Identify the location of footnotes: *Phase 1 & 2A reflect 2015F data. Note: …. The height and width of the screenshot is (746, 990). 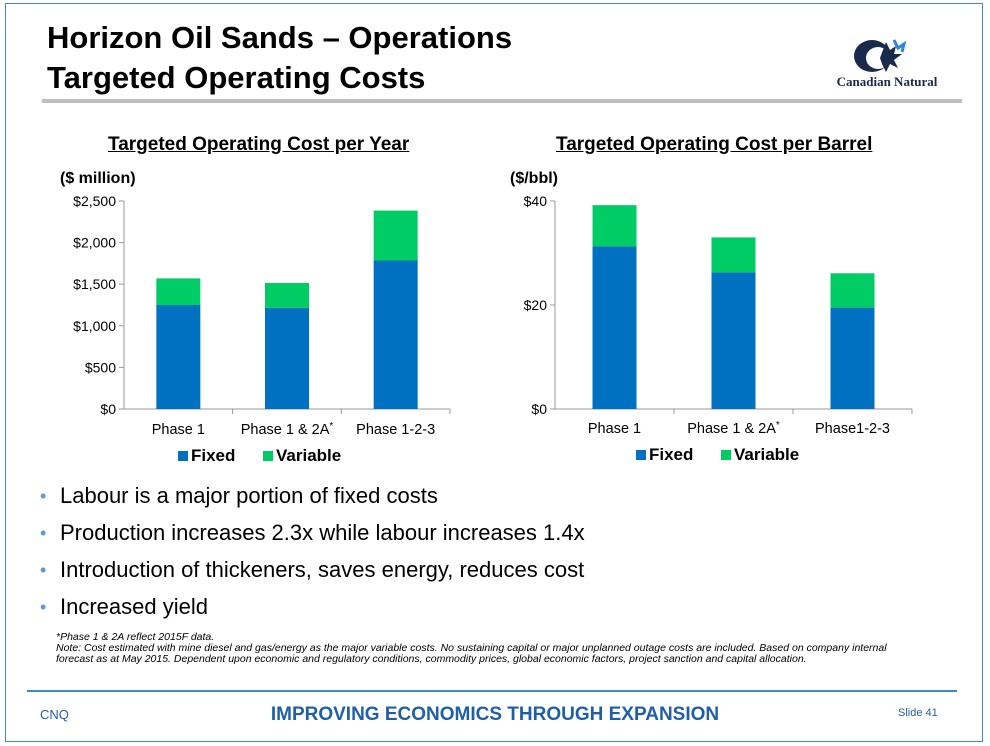
(491, 648).